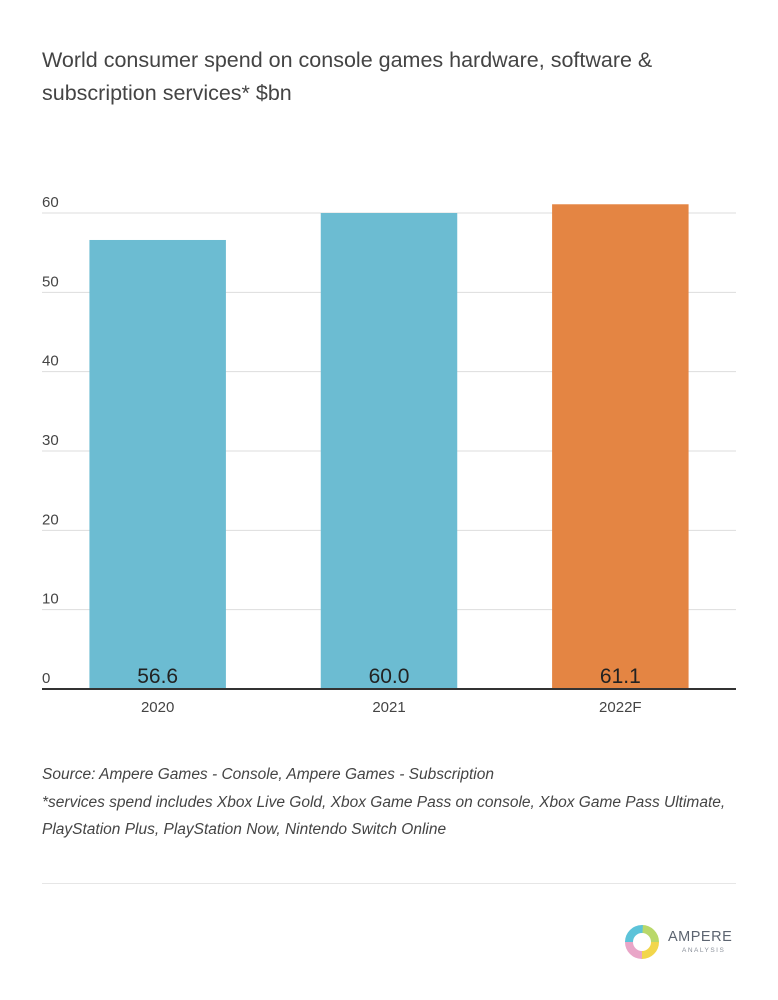 The width and height of the screenshot is (778, 1000). Describe the element at coordinates (704, 950) in the screenshot. I see `logo-subtitle: ANALYSIS` at that location.